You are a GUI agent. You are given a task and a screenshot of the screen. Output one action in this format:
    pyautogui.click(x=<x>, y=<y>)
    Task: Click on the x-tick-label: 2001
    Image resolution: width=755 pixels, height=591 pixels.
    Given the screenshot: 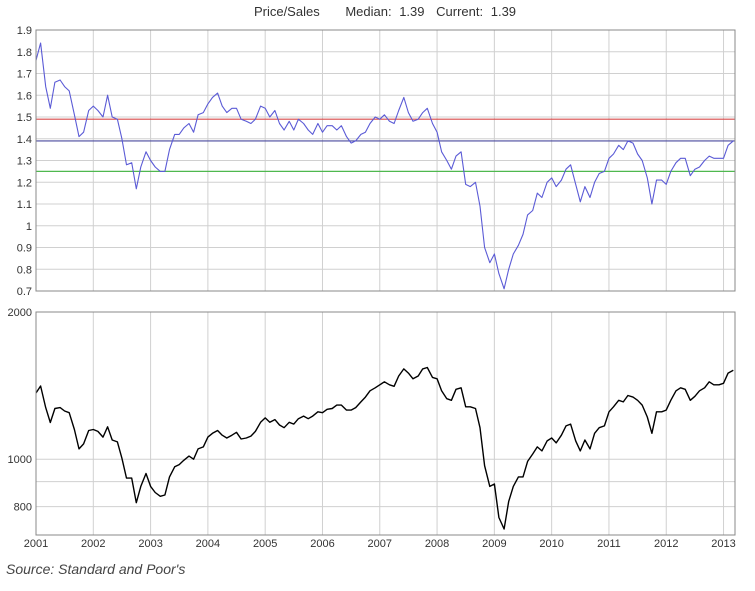 What is the action you would take?
    pyautogui.click(x=36, y=544)
    